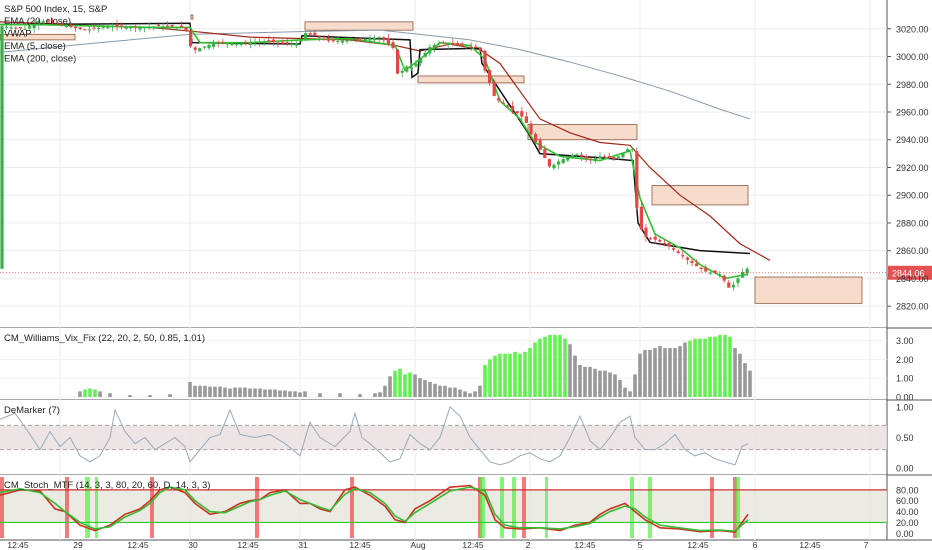 This screenshot has width=932, height=550. Describe the element at coordinates (912, 251) in the screenshot. I see `price-tick-label: 2860.00` at that location.